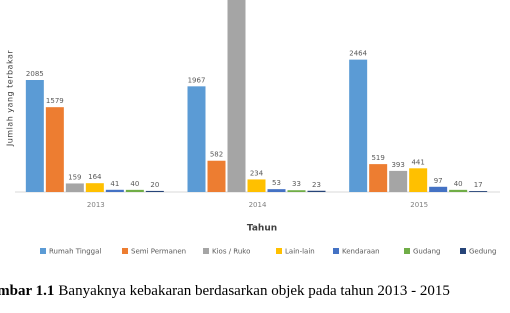  I want to click on data-label: 582, so click(216, 155).